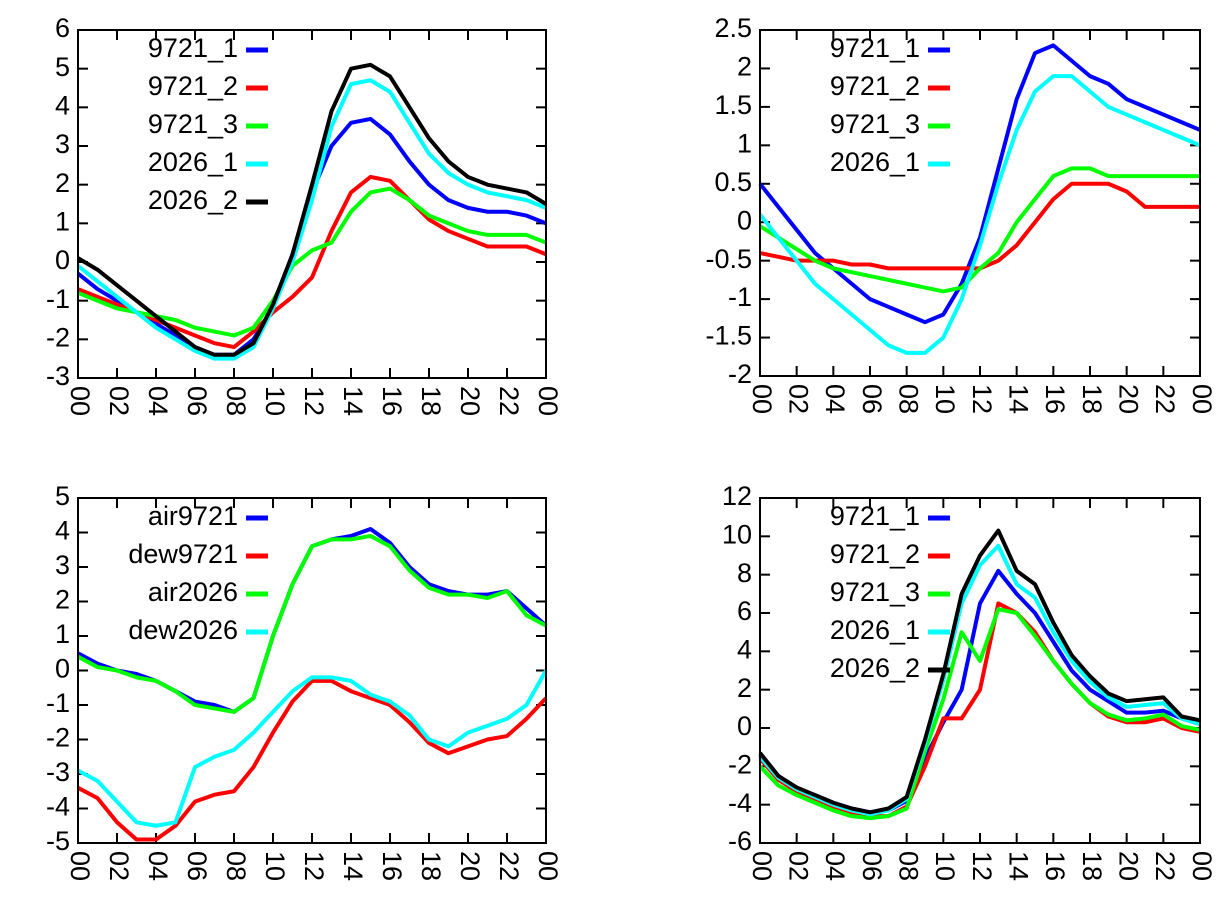 This screenshot has width=1218, height=902. What do you see at coordinates (193, 592) in the screenshot?
I see `legend-label: air2026` at bounding box center [193, 592].